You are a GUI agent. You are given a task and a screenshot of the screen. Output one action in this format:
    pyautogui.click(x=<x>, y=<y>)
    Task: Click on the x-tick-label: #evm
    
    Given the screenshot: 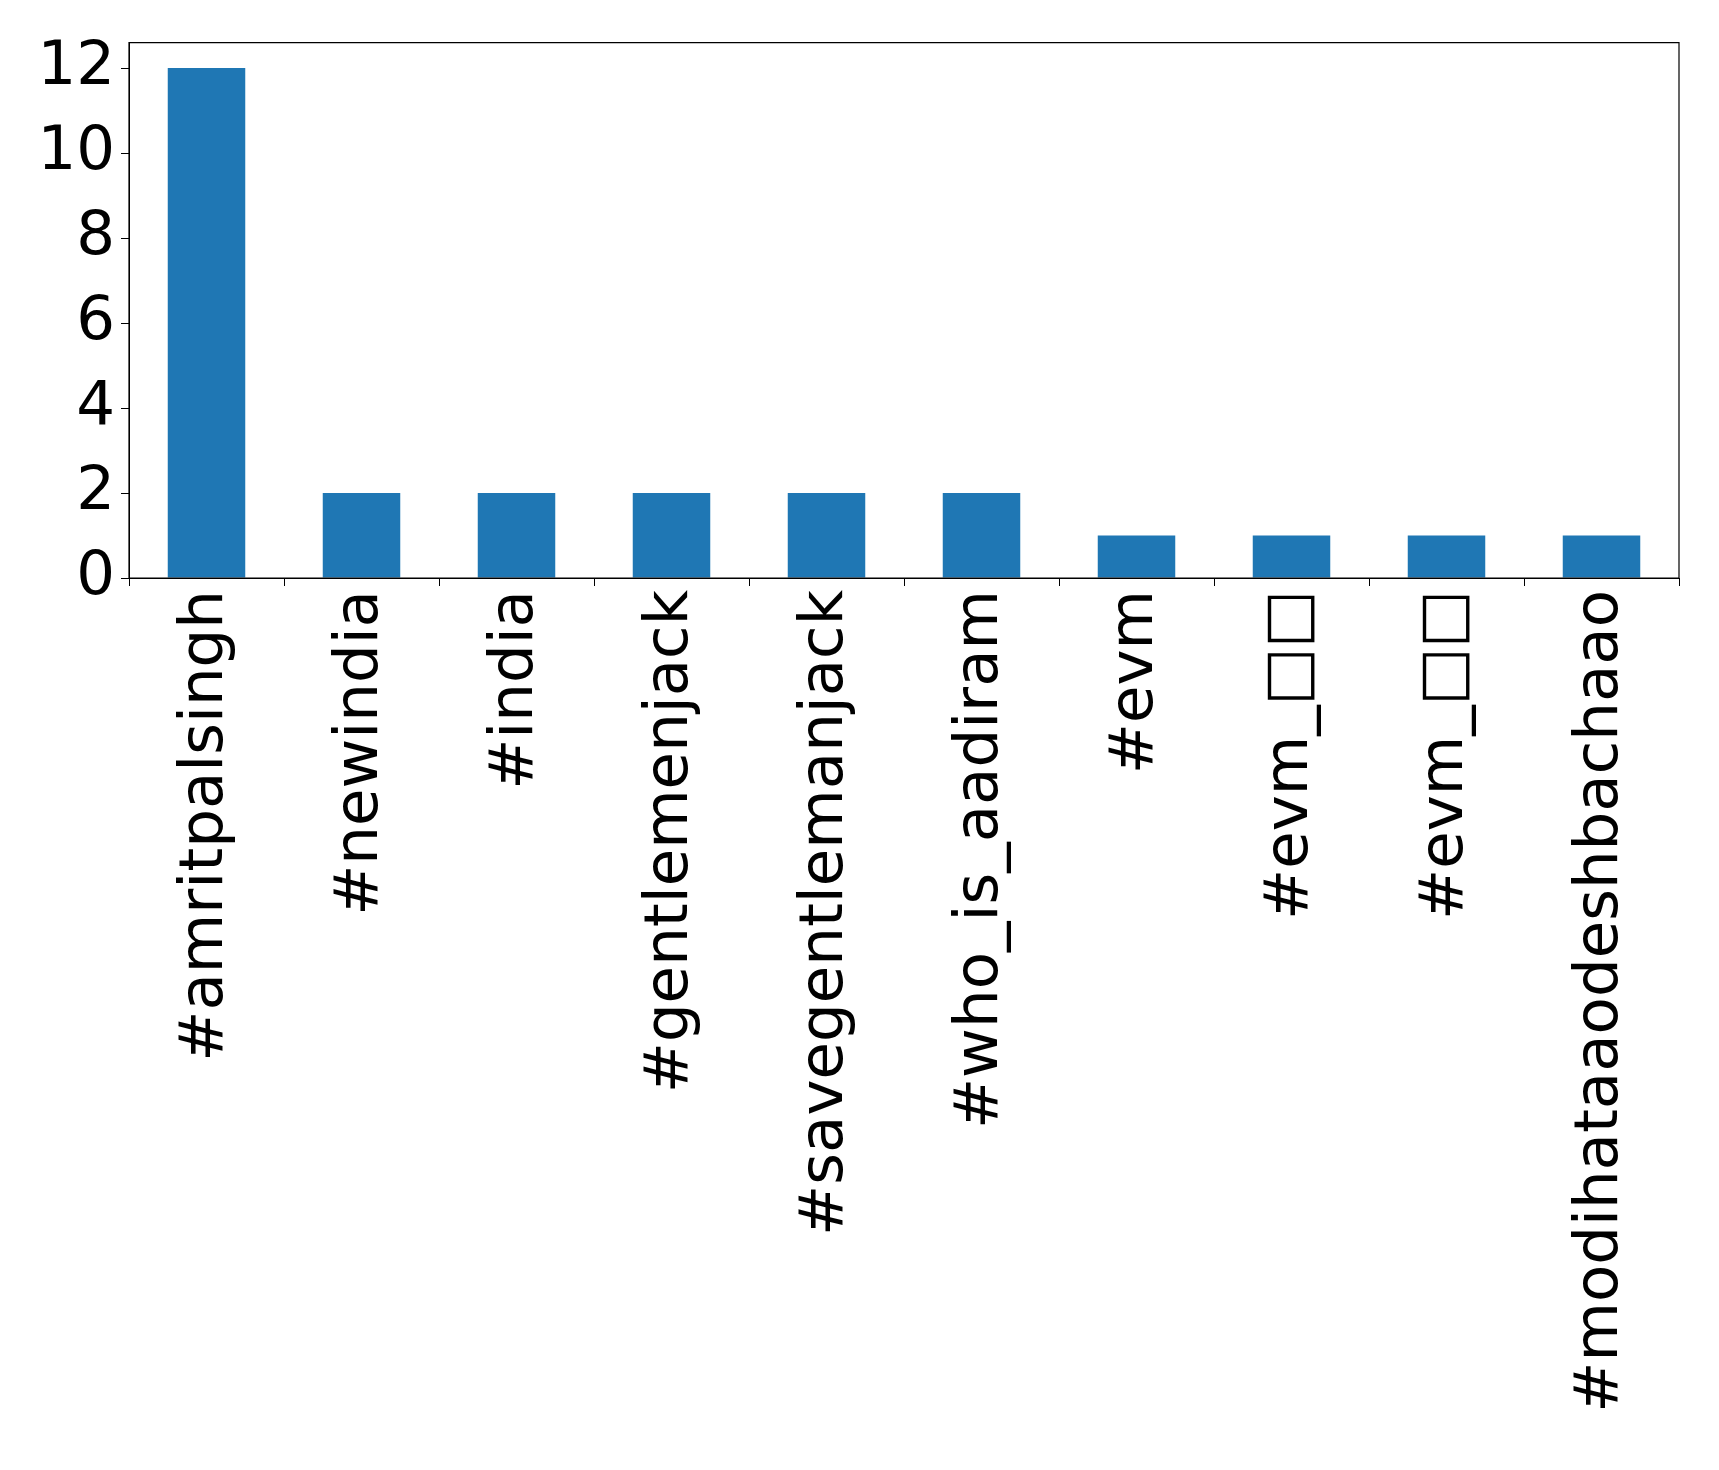 What is the action you would take?
    pyautogui.click(x=1131, y=682)
    